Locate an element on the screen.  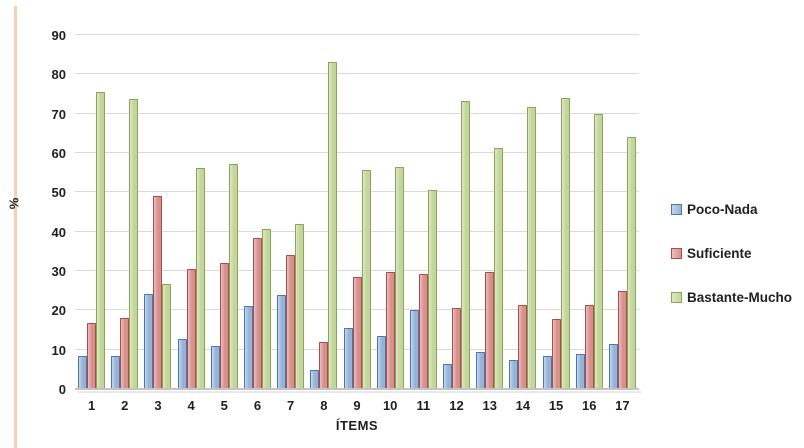
legend-entry-suficiente: Suficiente is located at coordinates (711, 253).